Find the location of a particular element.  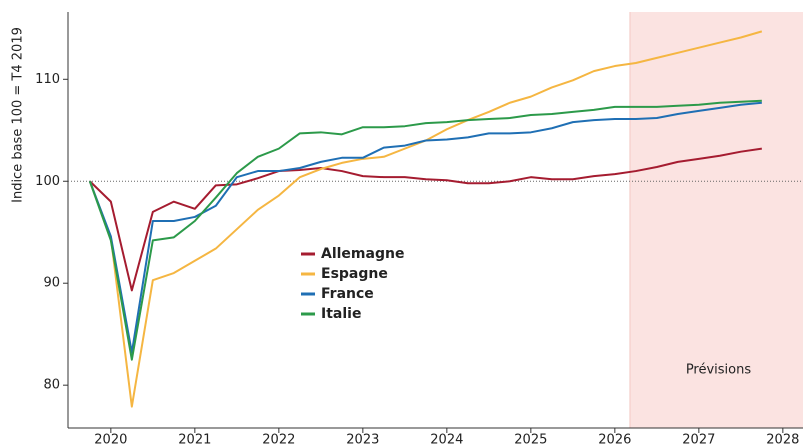

x-tick-label: 2020 is located at coordinates (110, 439).